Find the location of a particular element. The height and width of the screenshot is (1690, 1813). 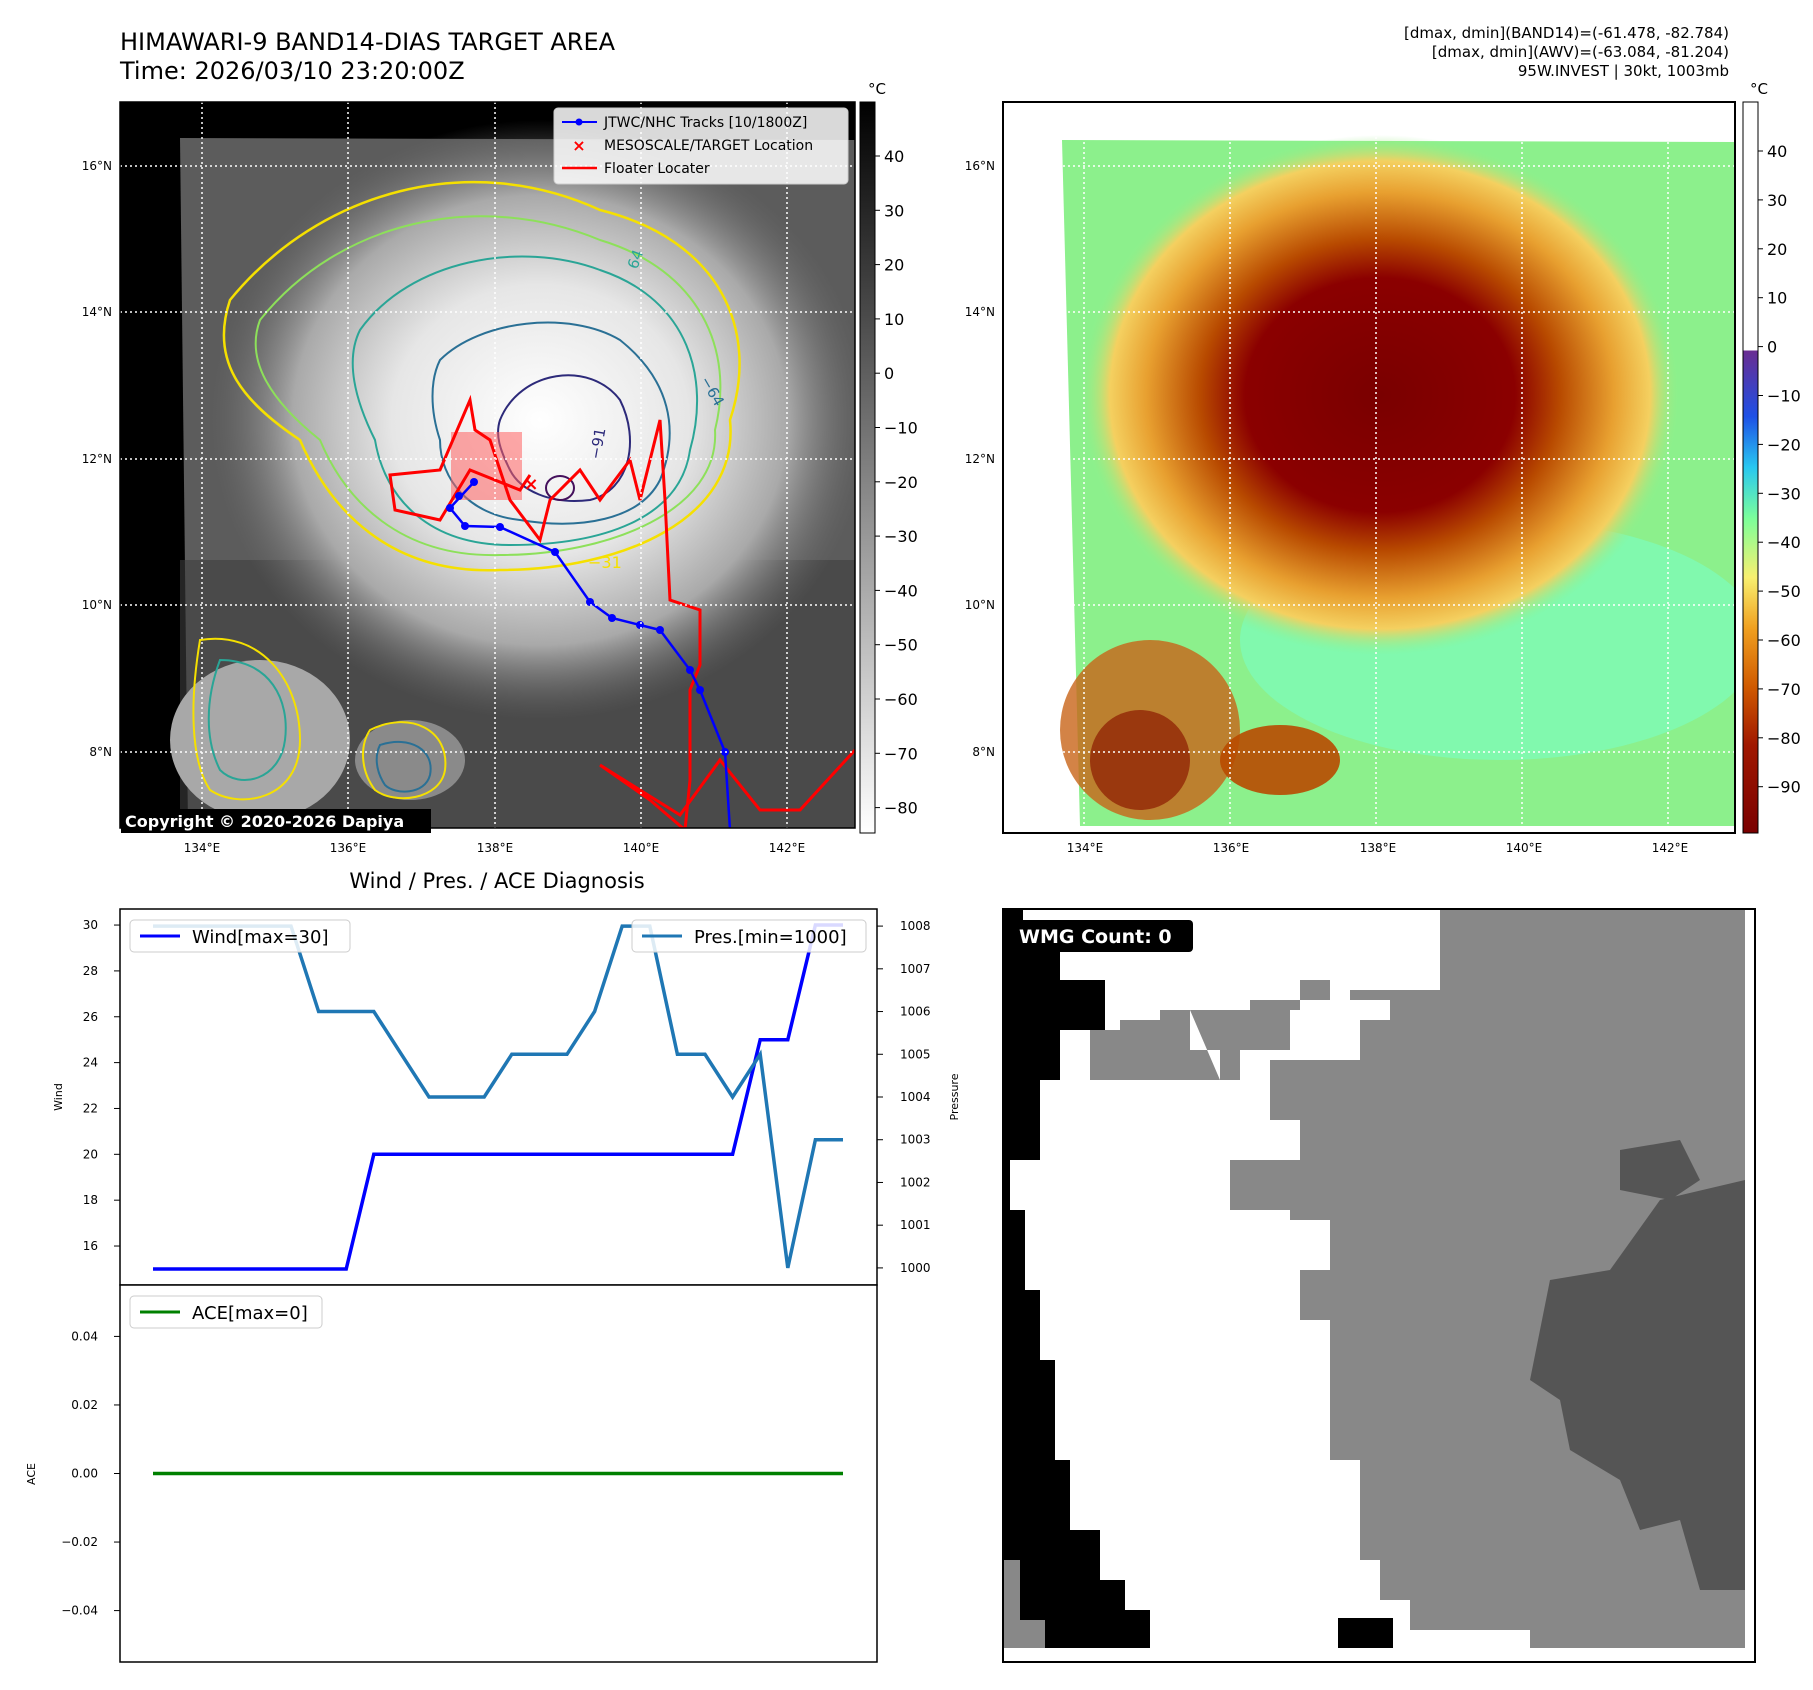

contour-label: −31 is located at coordinates (605, 562).